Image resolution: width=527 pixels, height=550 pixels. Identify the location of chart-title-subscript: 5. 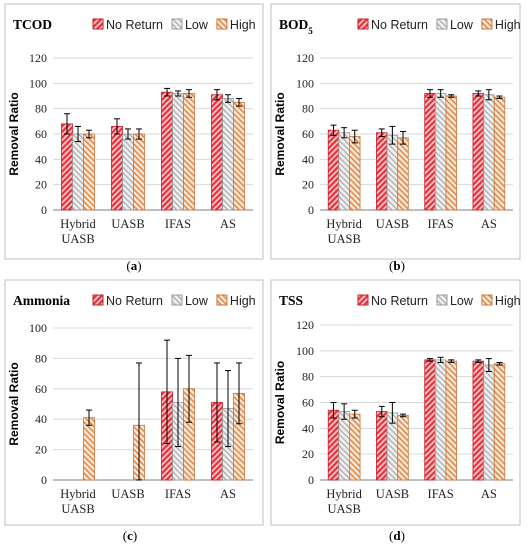
(310, 31).